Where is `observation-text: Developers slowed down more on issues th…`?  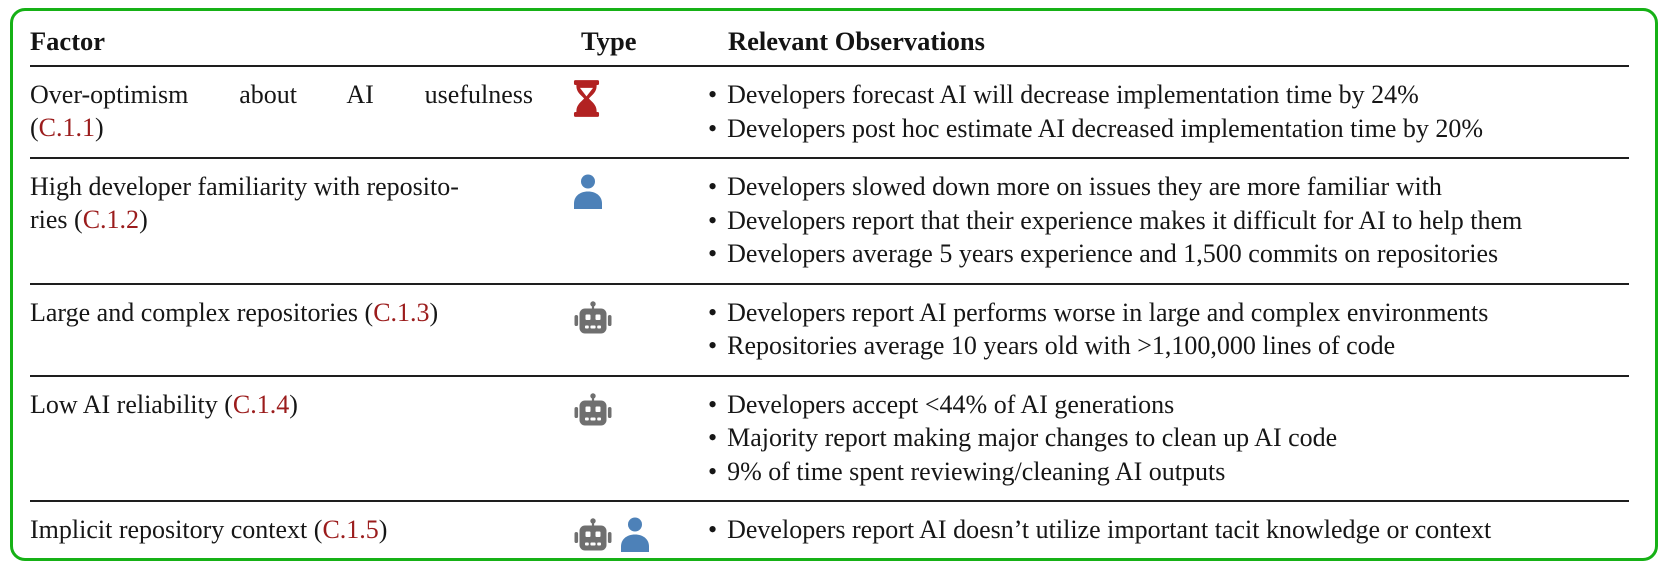 observation-text: Developers slowed down more on issues th… is located at coordinates (1084, 186).